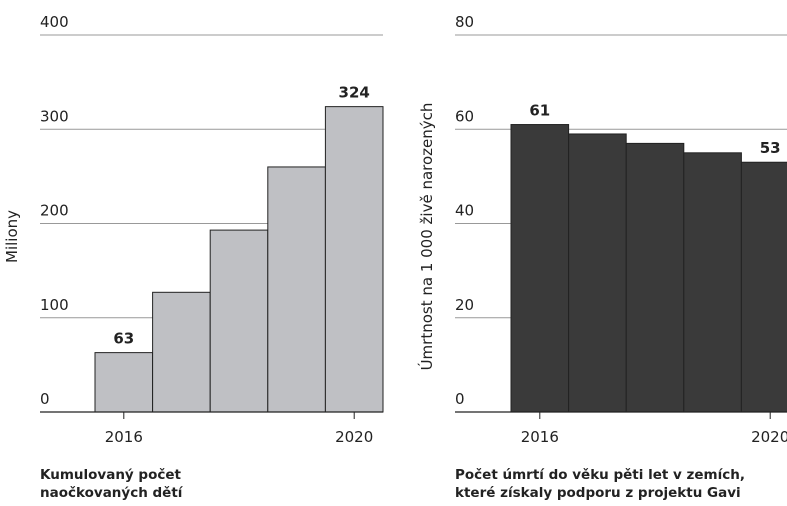 The image size is (787, 506). Describe the element at coordinates (111, 484) in the screenshot. I see `chart-title: Kumulovaný počet naočkovaných dětí` at that location.